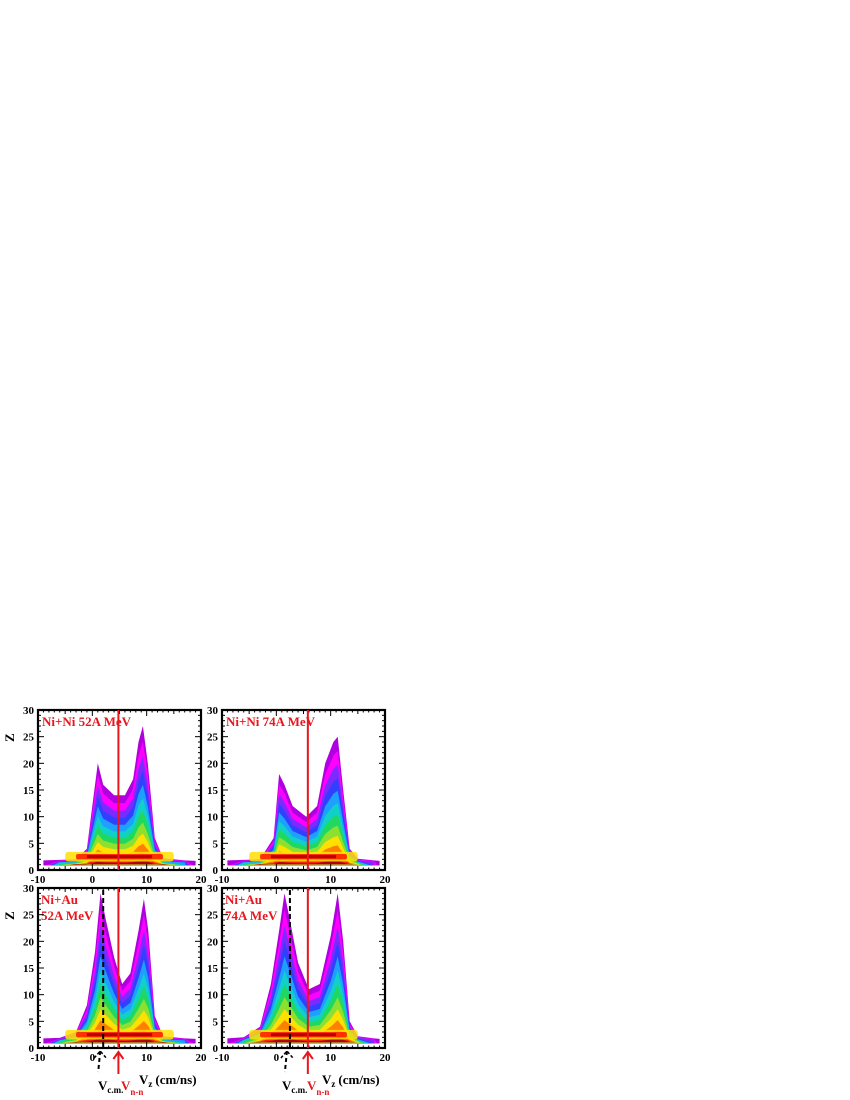  I want to click on panel-title: Ni+Ni 52A MeV, so click(87, 721).